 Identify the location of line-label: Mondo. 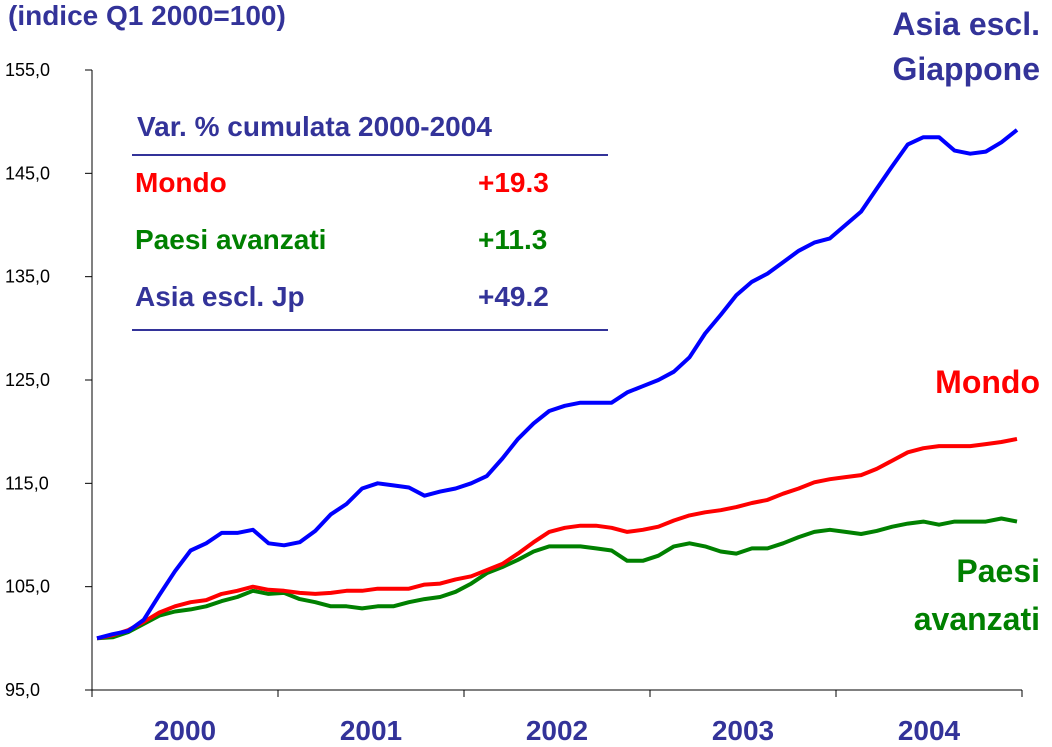
(987, 382).